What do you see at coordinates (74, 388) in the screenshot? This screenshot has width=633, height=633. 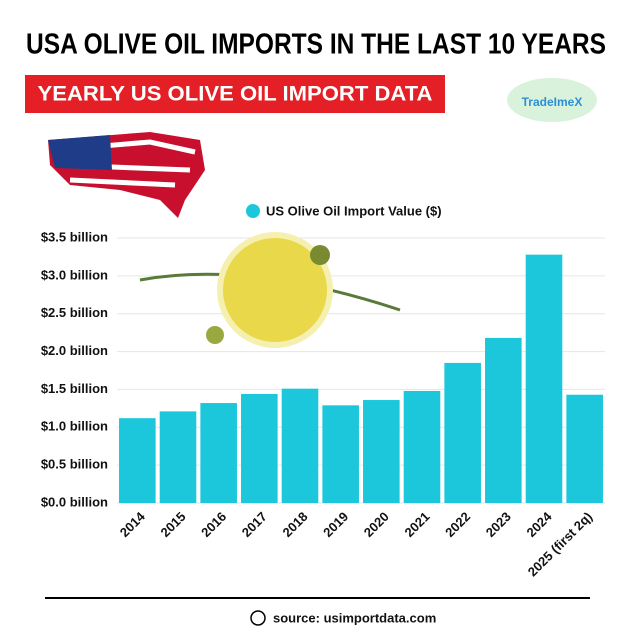 I see `y-tick-label: $1.5 billion` at bounding box center [74, 388].